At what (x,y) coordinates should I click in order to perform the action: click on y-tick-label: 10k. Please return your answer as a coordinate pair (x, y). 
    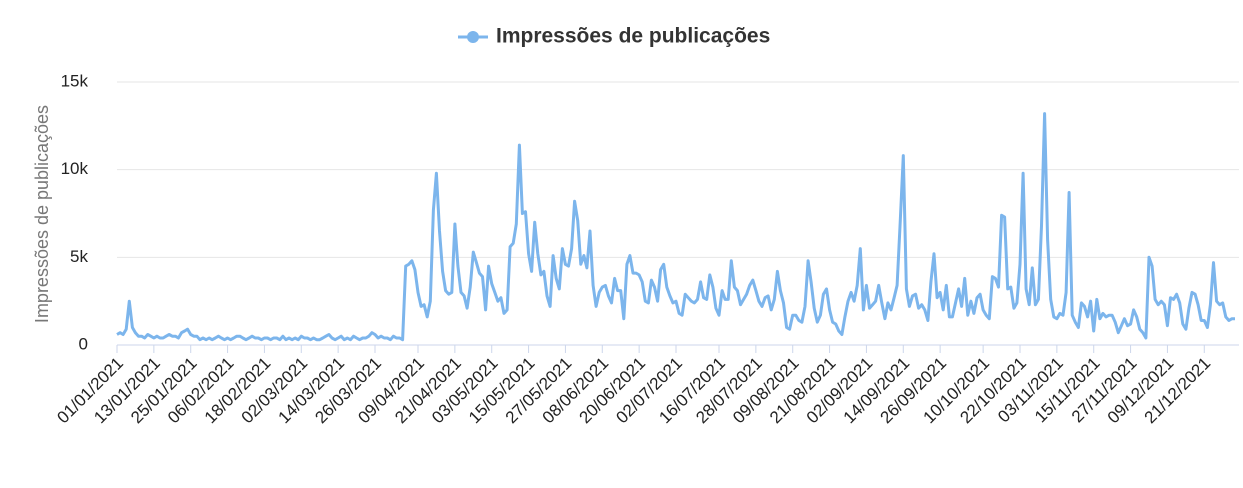
    Looking at the image, I should click on (75, 168).